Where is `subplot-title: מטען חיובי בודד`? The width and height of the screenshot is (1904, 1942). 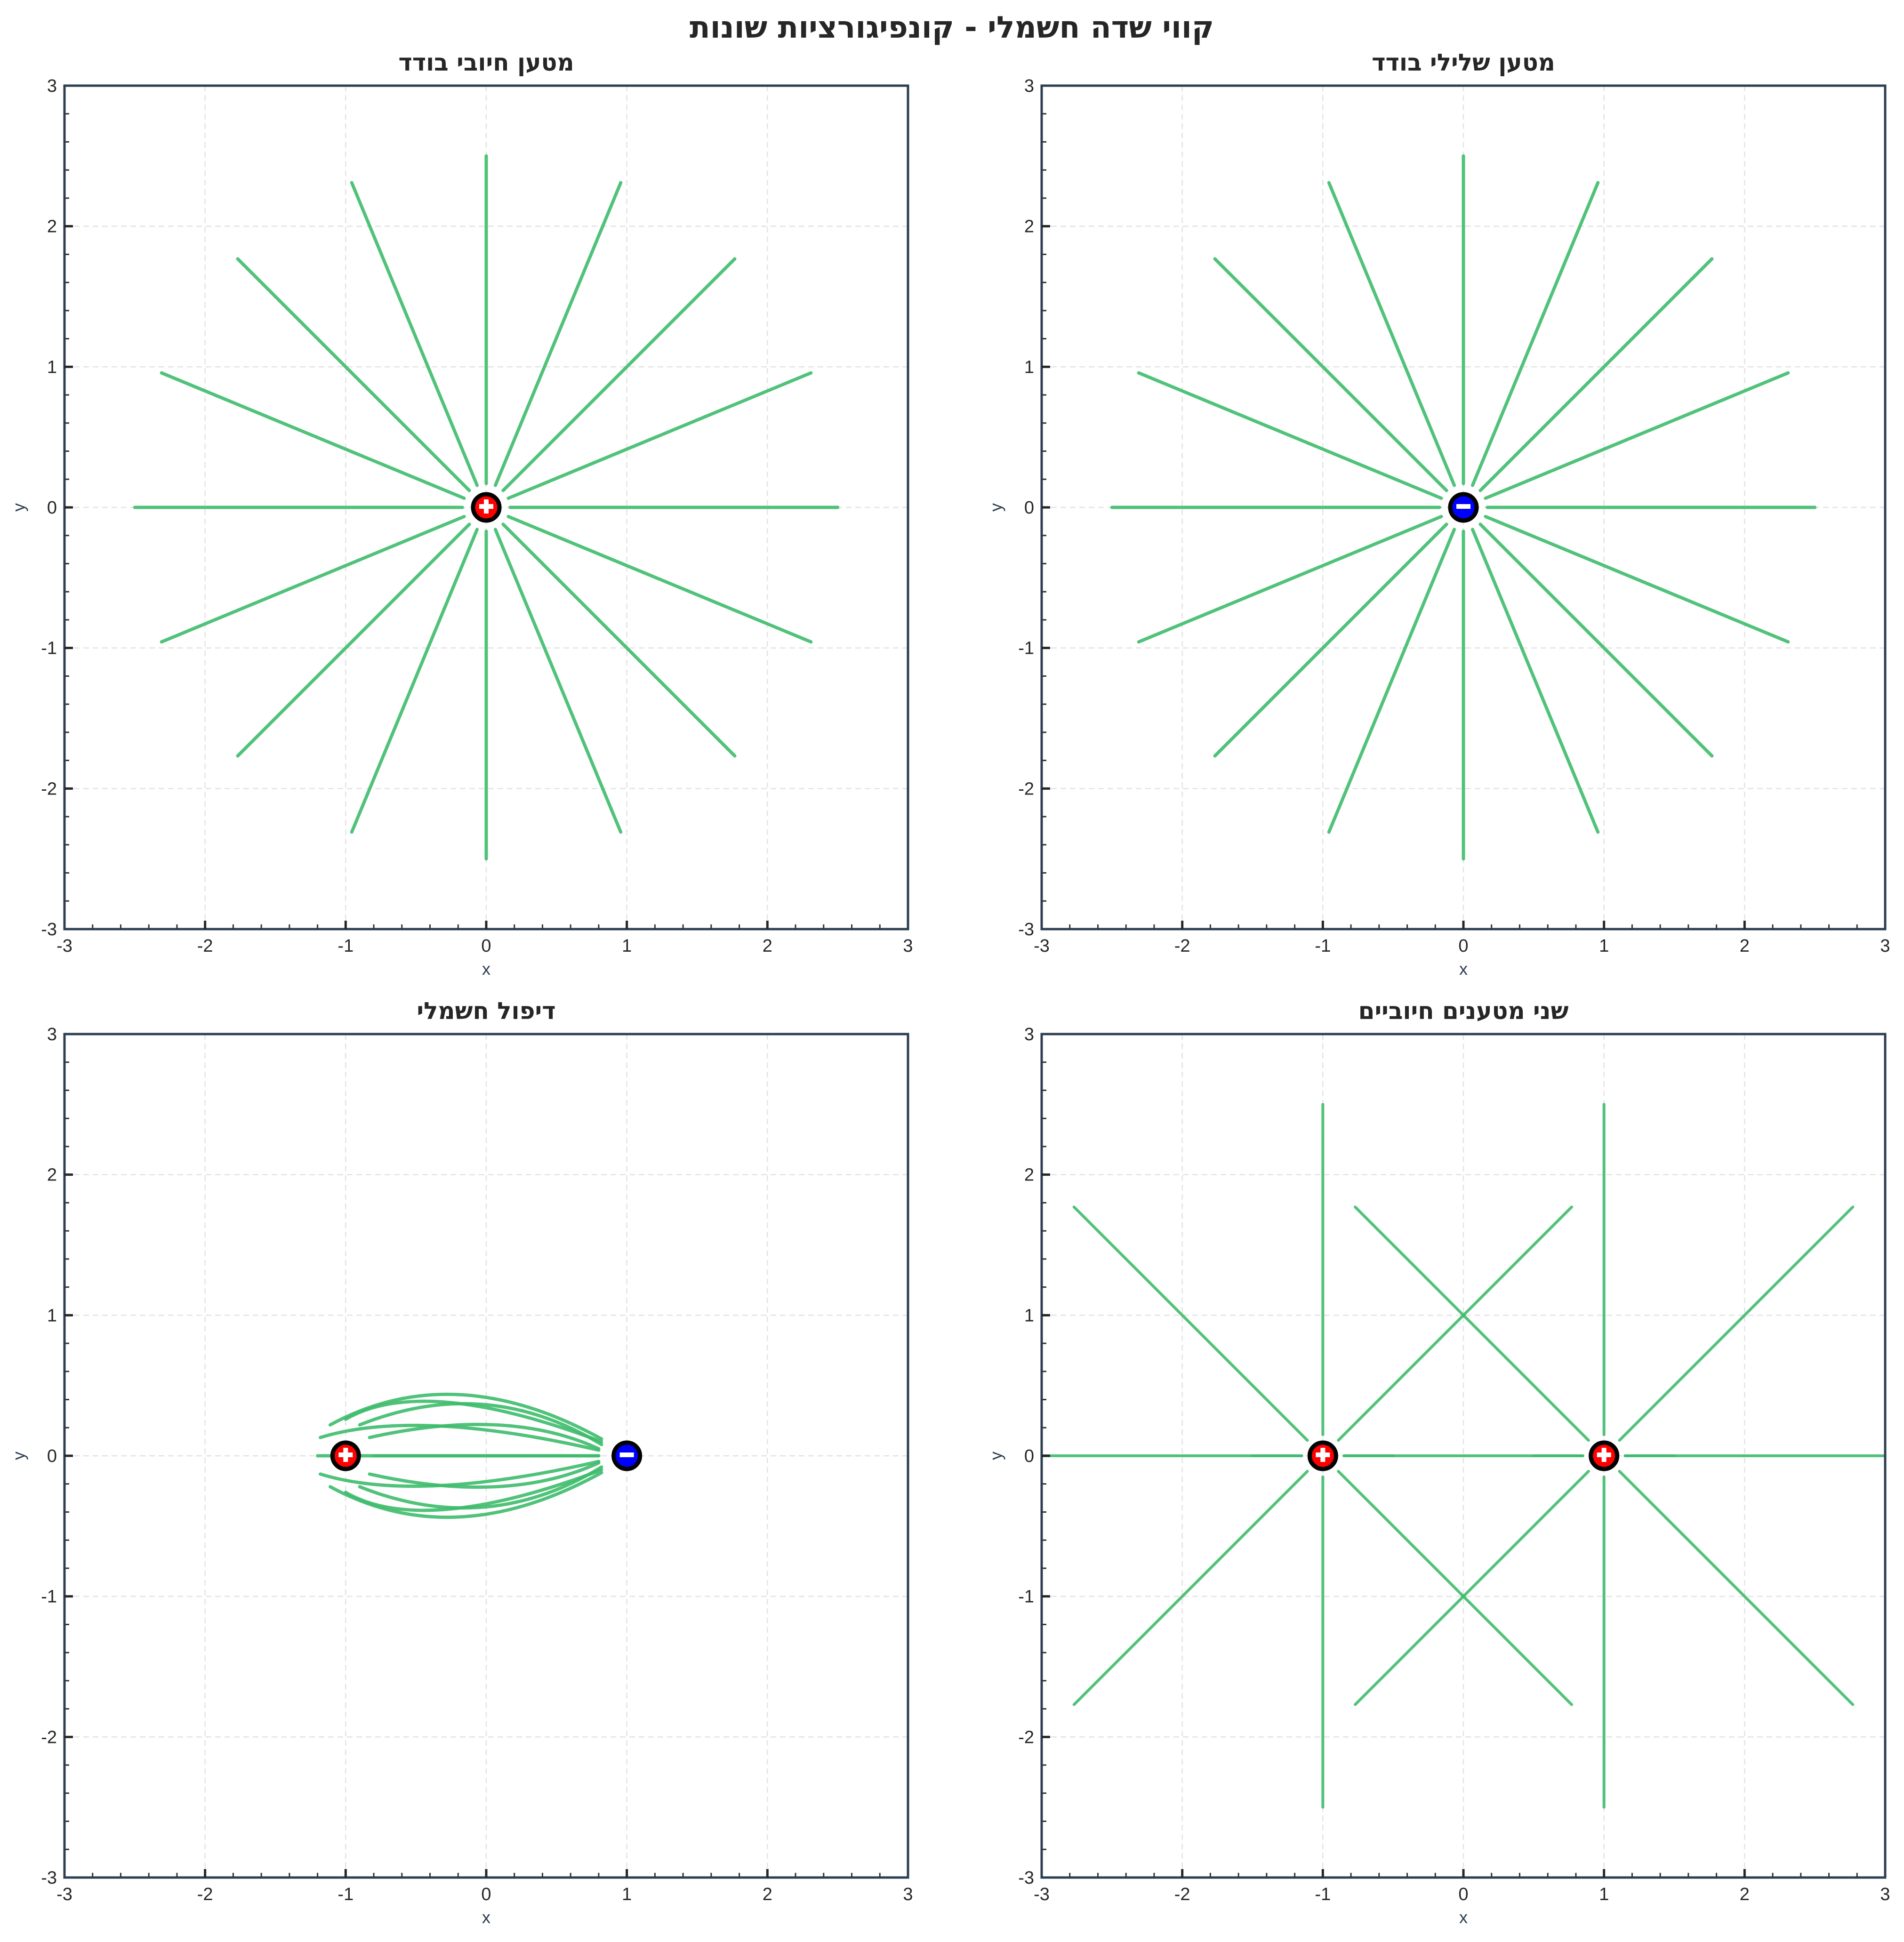
subplot-title: מטען חיובי בודד is located at coordinates (486, 63).